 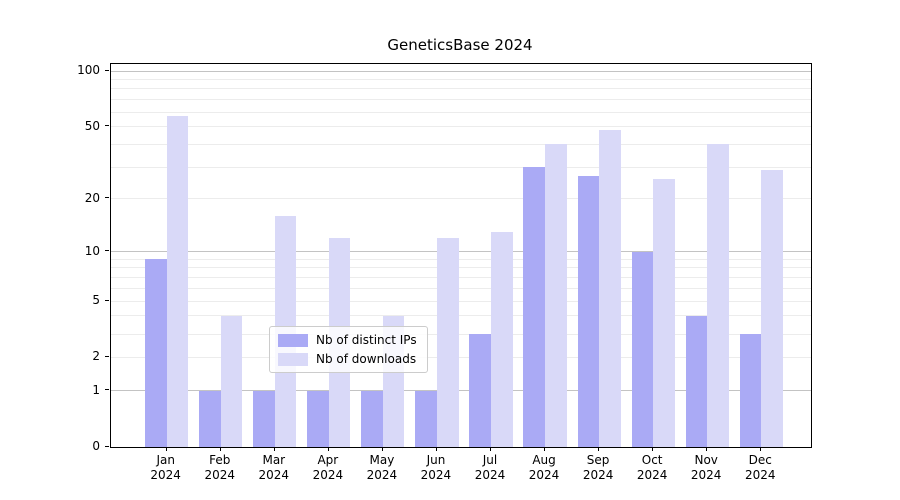 What do you see at coordinates (177, 281) in the screenshot?
I see `bar-downloads-jan` at bounding box center [177, 281].